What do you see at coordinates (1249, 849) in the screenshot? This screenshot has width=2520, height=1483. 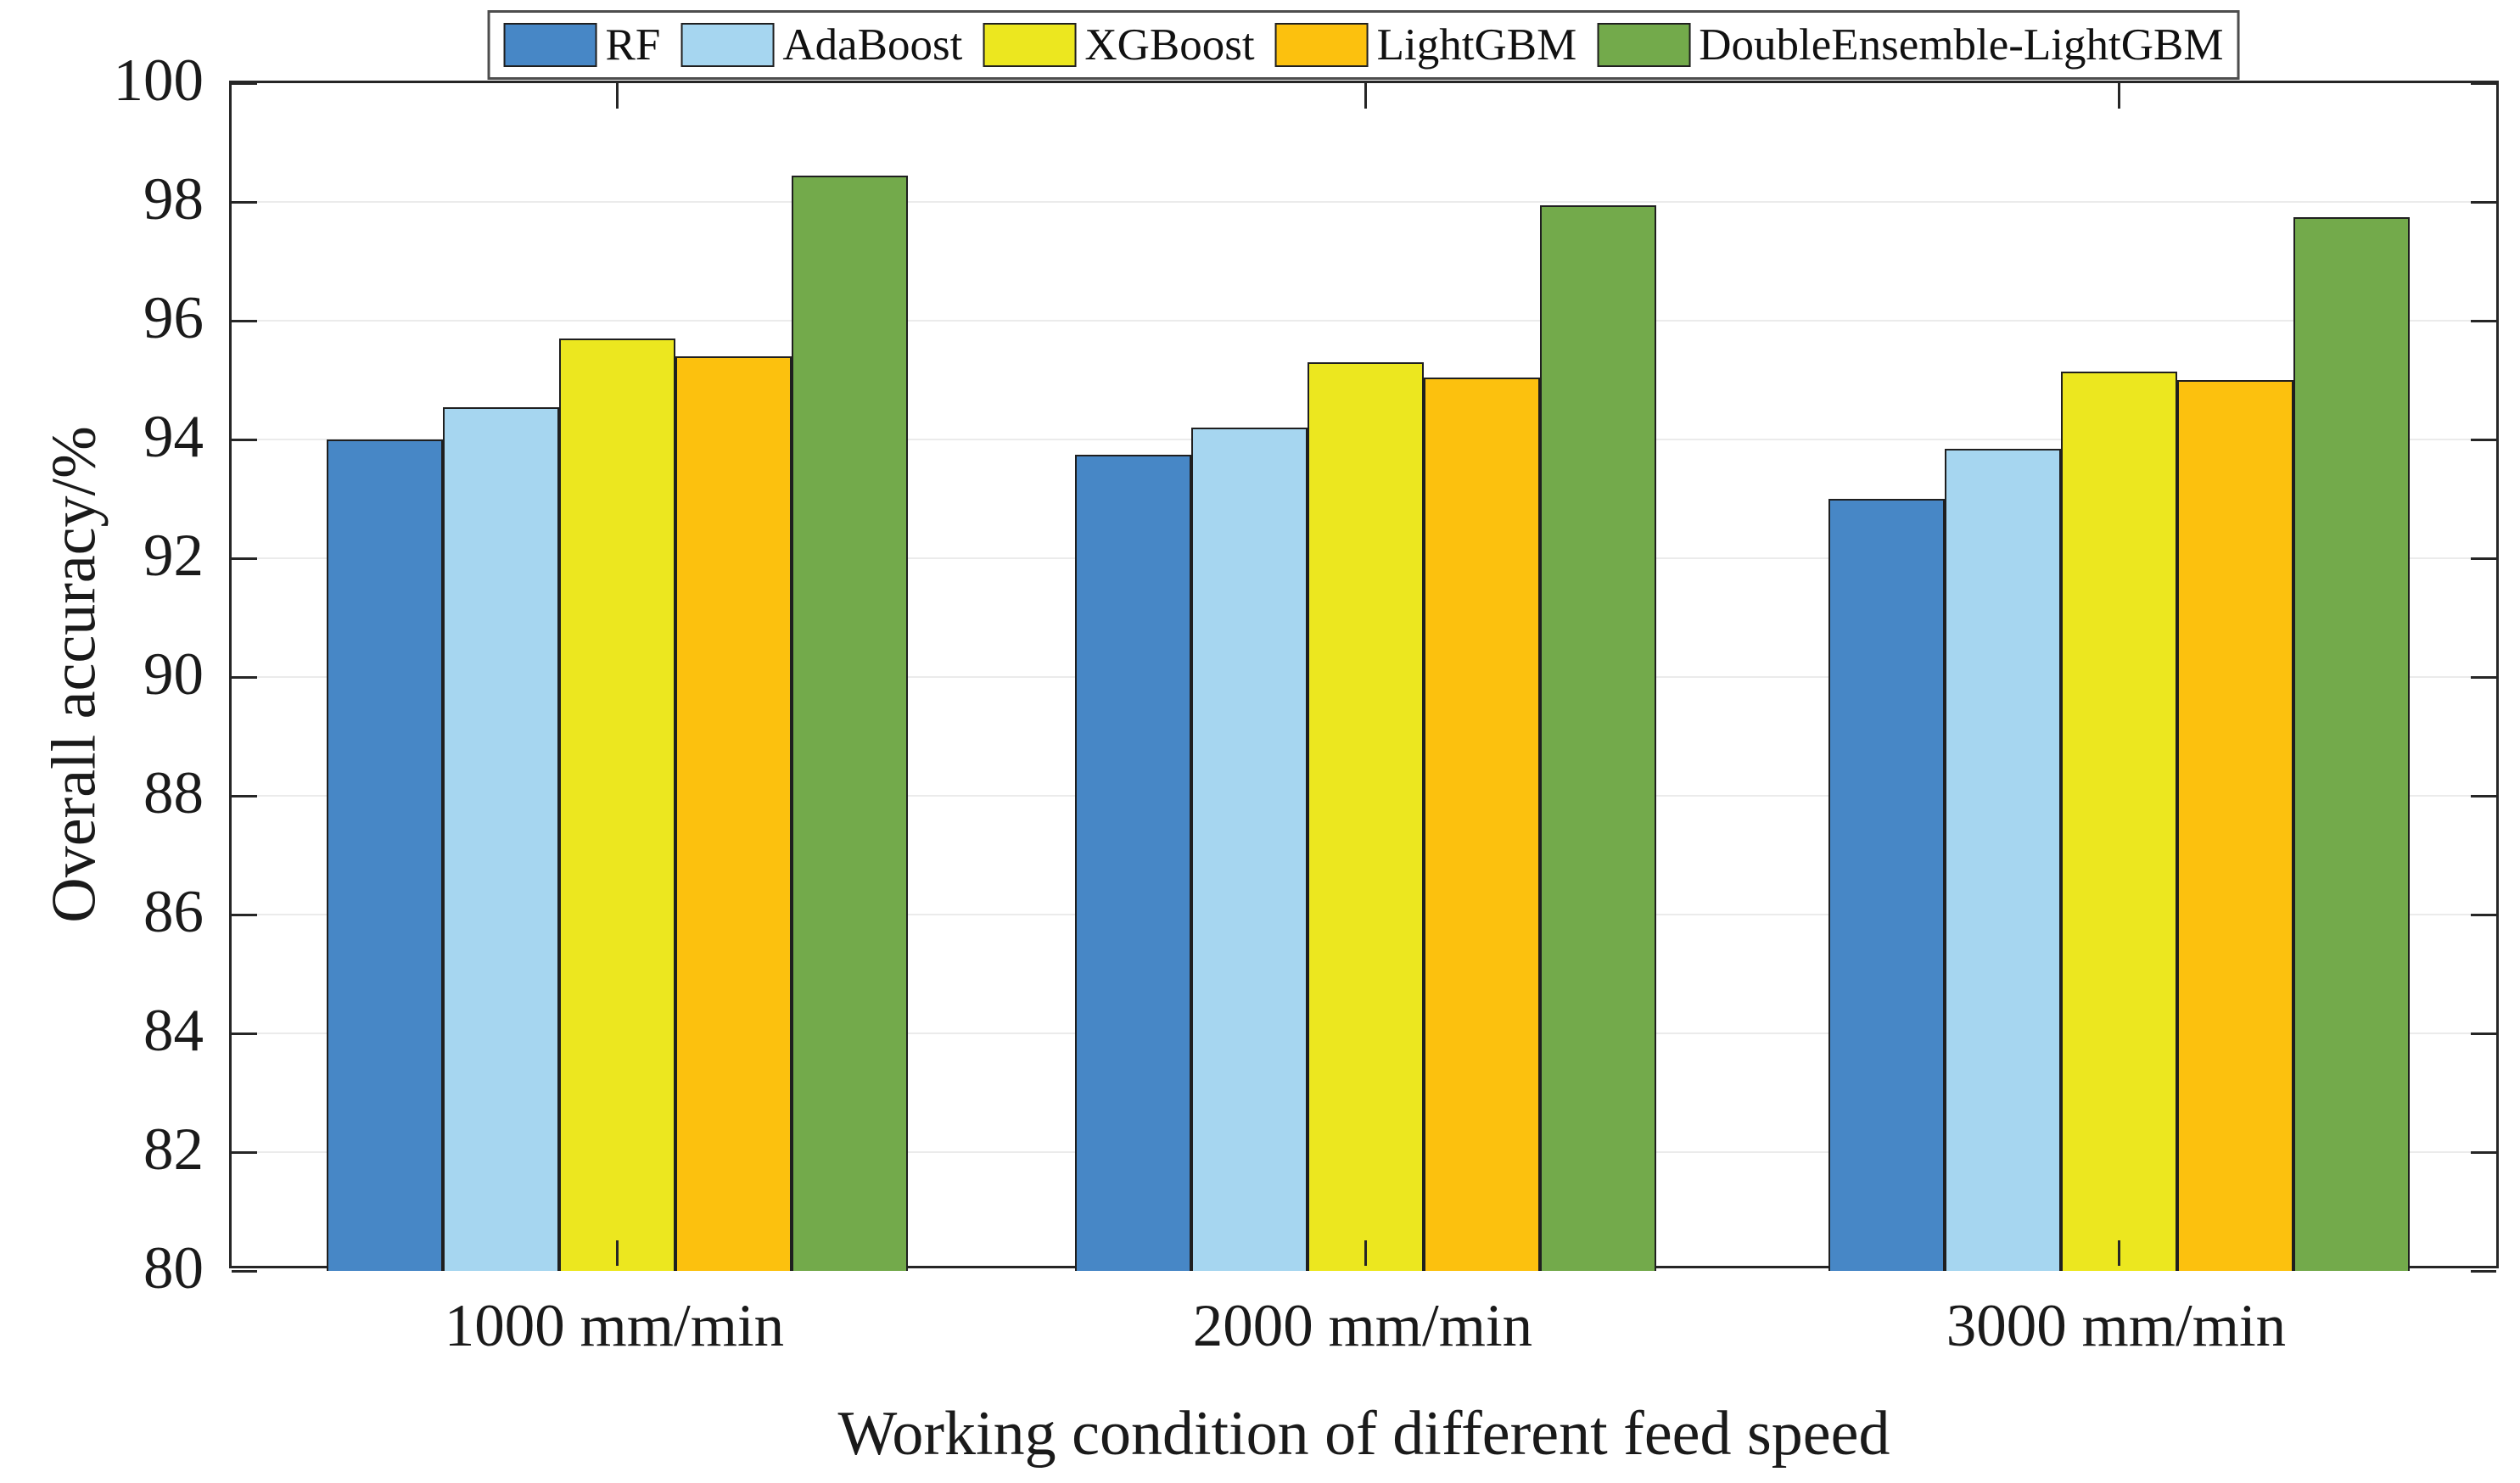 I see `bar-adaboost-2000-mm-min` at bounding box center [1249, 849].